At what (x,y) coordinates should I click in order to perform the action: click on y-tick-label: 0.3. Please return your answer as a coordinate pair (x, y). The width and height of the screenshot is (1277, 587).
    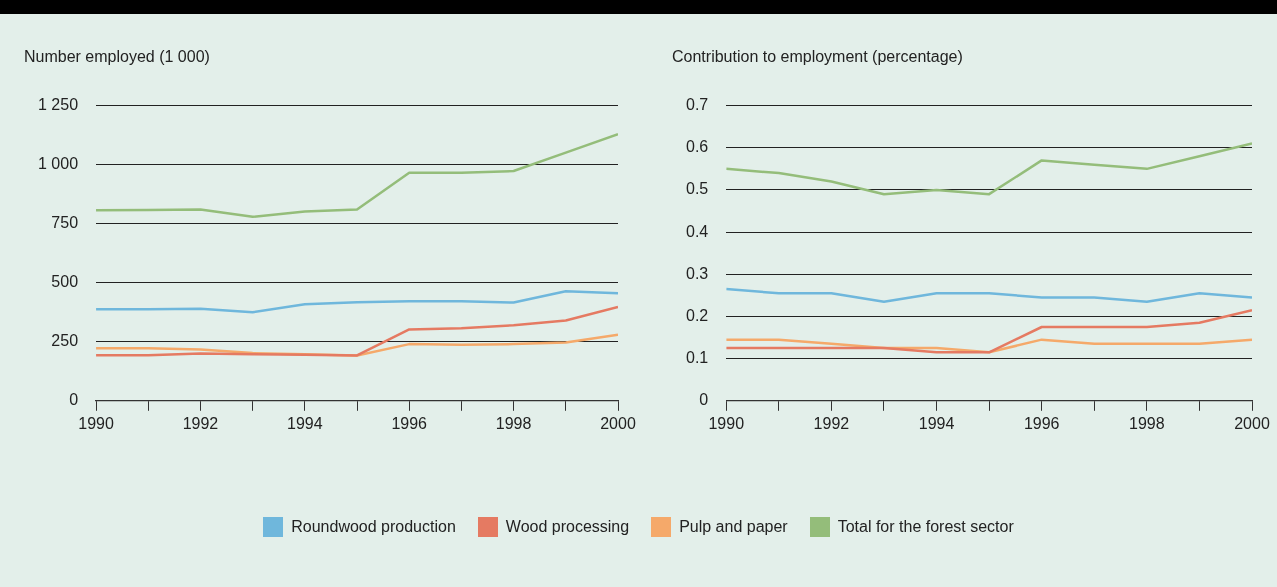
    Looking at the image, I should click on (697, 273).